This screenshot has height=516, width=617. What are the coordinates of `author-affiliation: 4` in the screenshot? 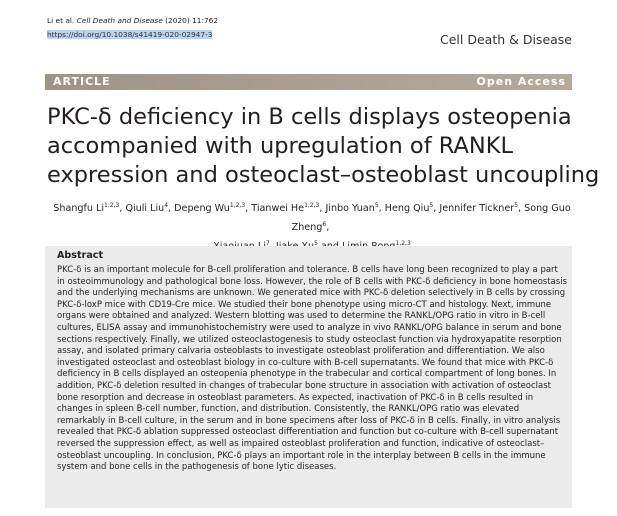 It's located at (166, 205).